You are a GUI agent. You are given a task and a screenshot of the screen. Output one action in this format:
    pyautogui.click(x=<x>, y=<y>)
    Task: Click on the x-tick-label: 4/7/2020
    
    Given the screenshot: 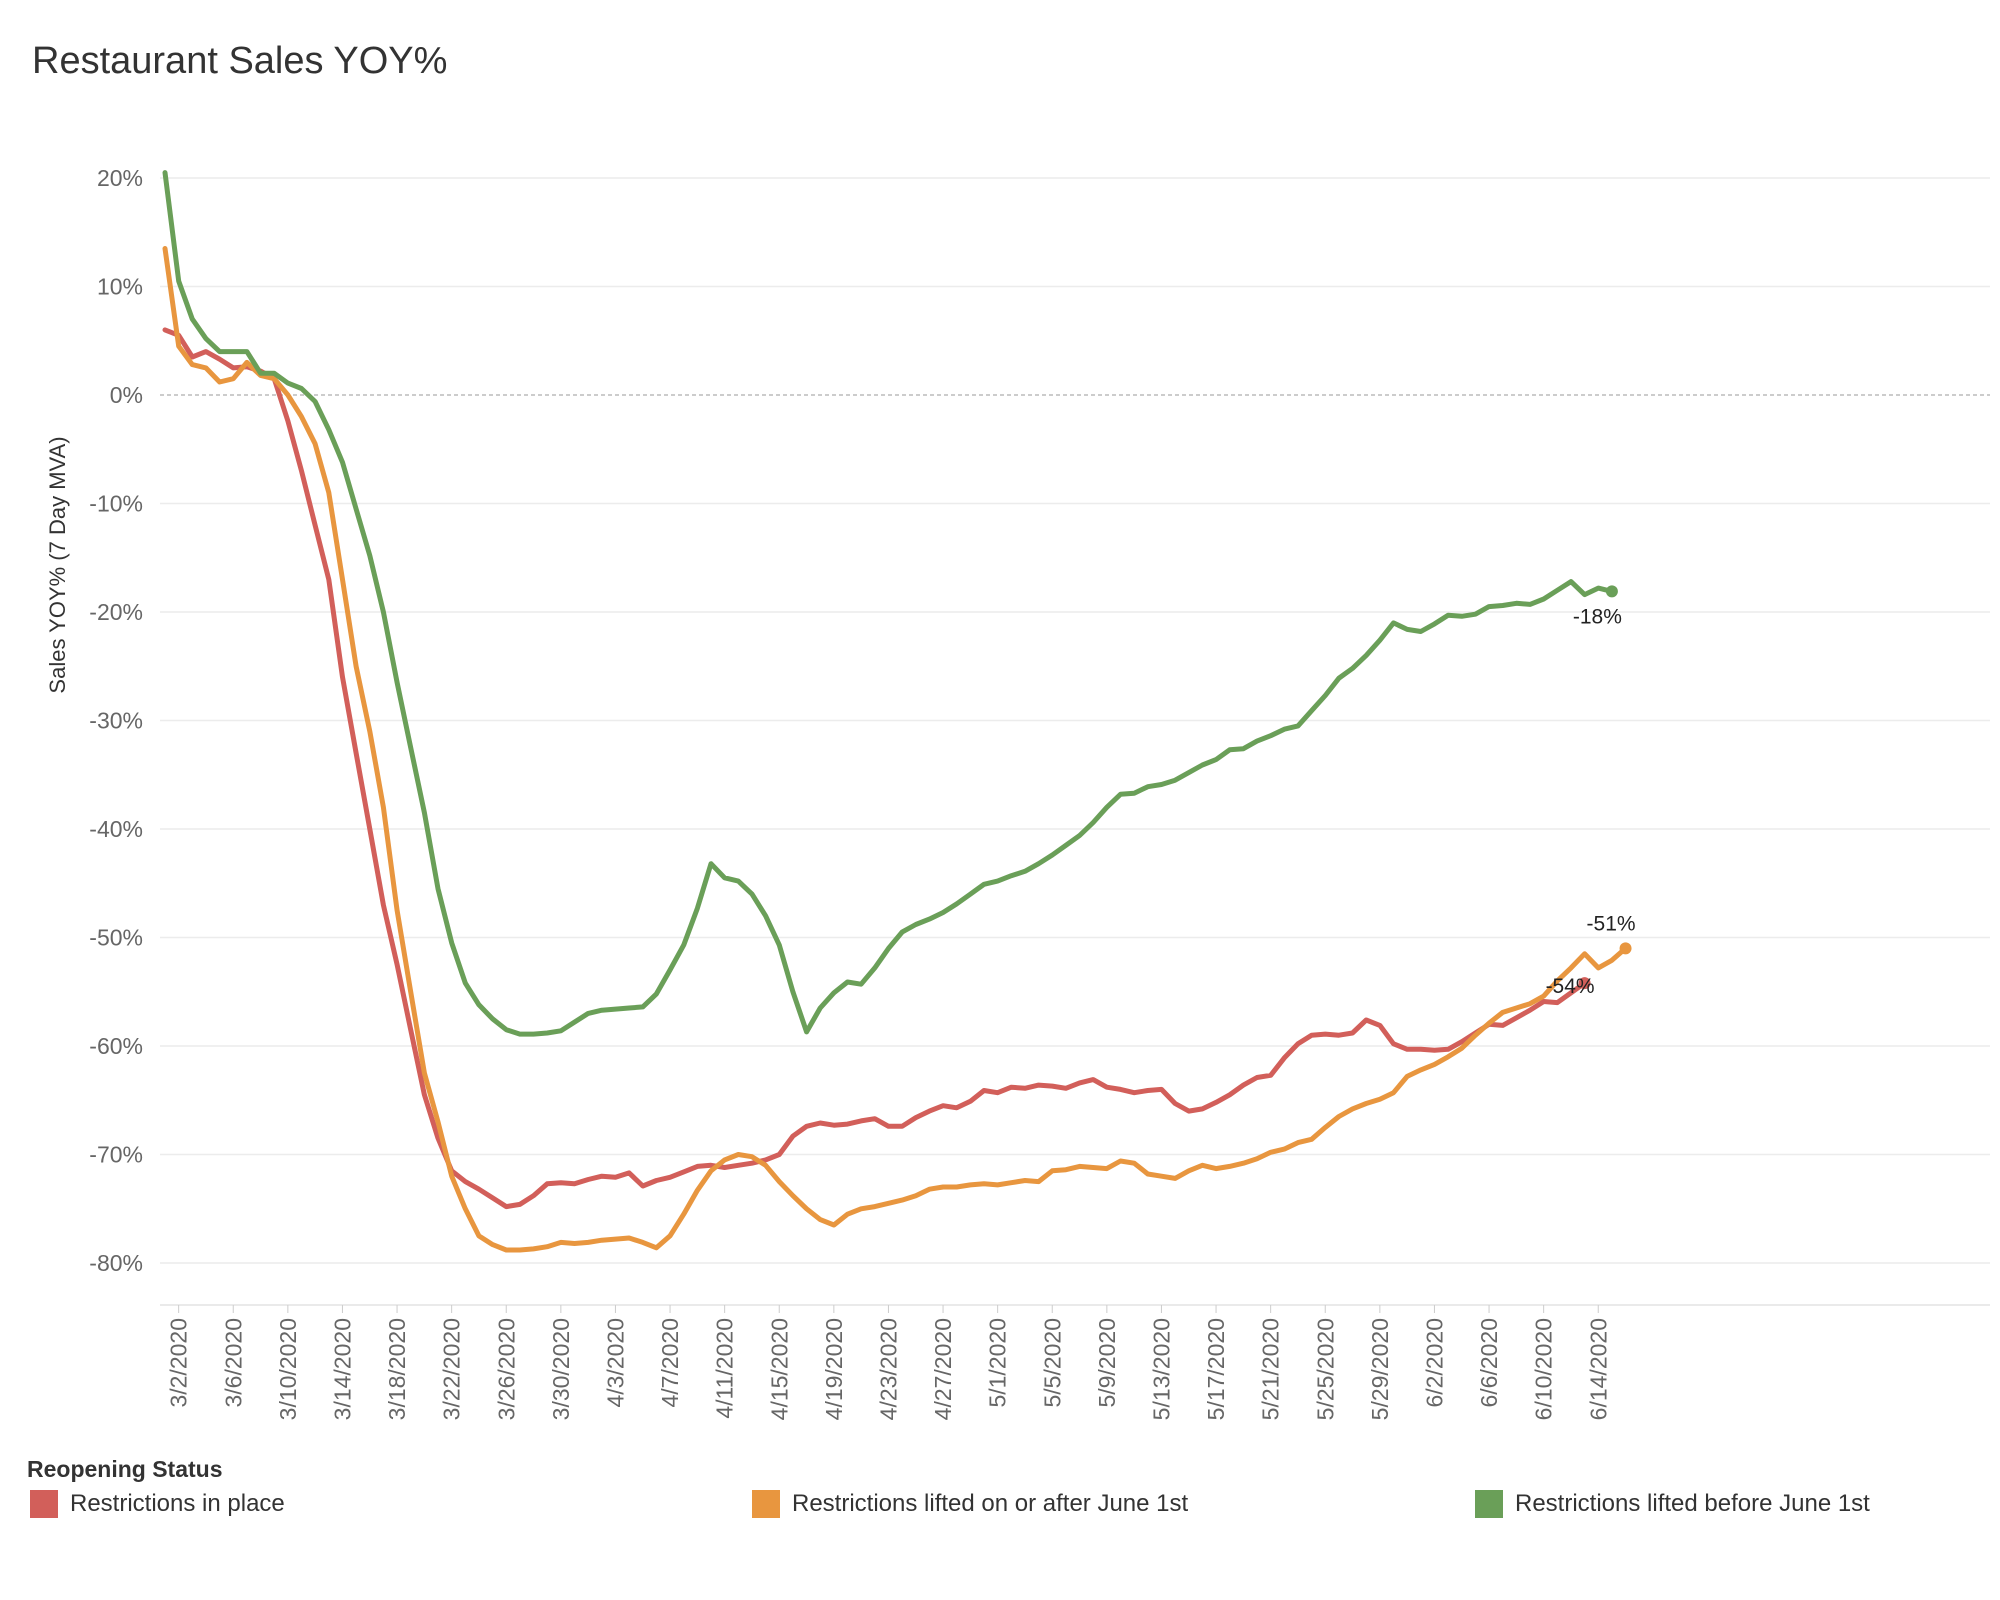 What is the action you would take?
    pyautogui.click(x=670, y=1363)
    